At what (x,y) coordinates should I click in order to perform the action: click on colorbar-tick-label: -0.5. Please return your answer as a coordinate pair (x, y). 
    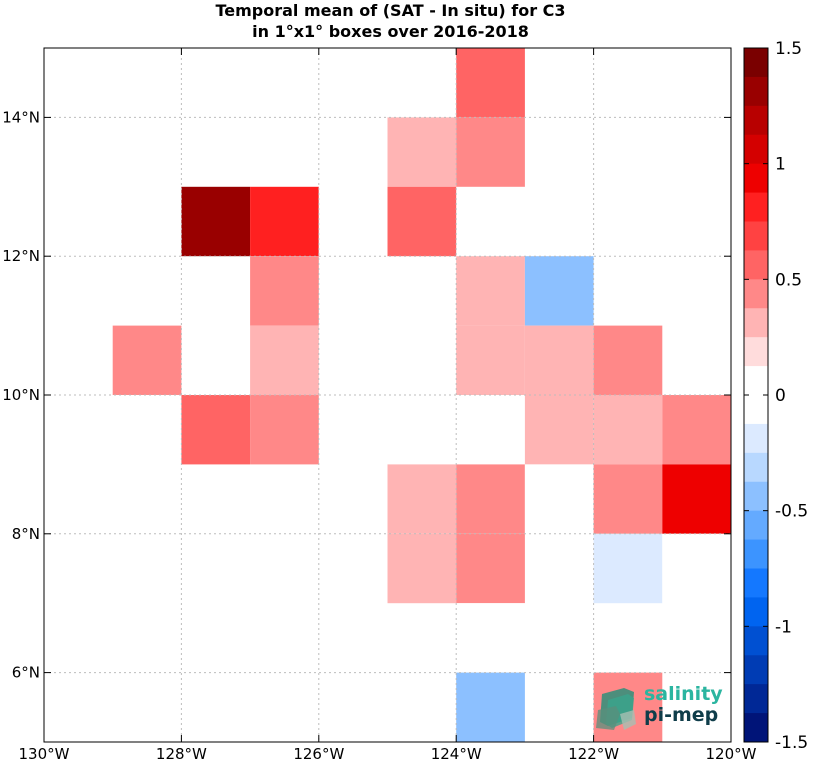
    Looking at the image, I should click on (791, 512).